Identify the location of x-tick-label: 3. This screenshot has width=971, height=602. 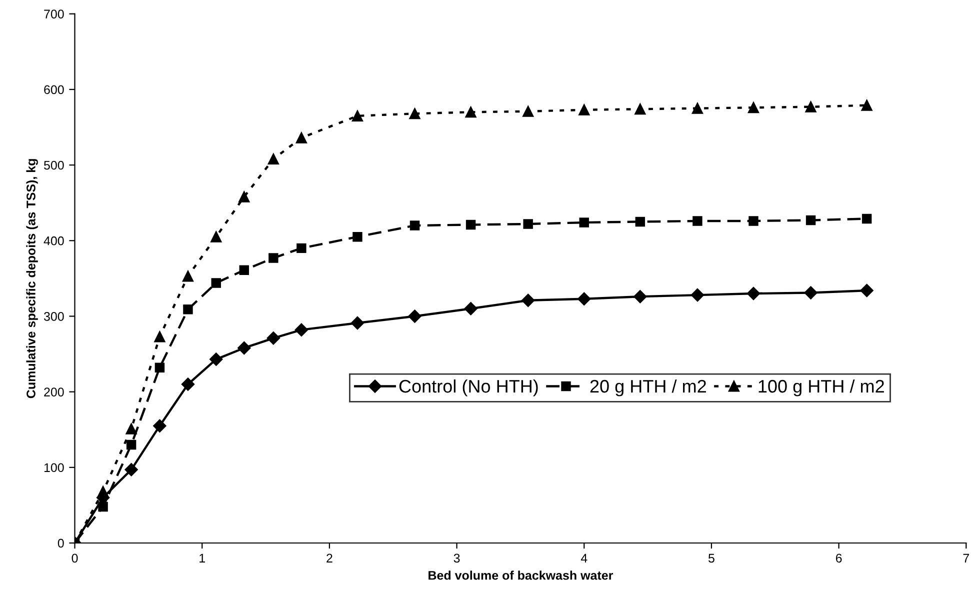
(457, 558).